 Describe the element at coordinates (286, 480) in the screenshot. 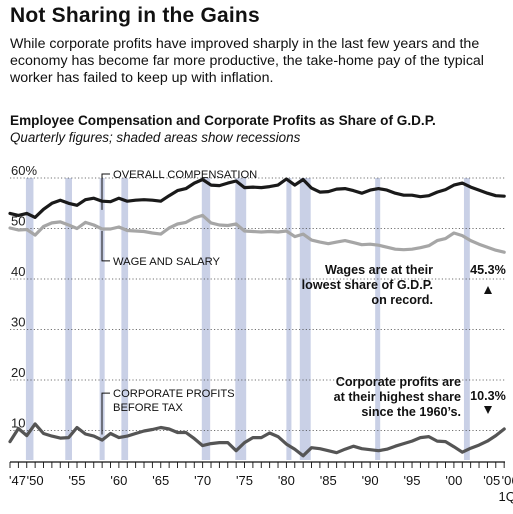

I see `x-tick-label: '80` at that location.